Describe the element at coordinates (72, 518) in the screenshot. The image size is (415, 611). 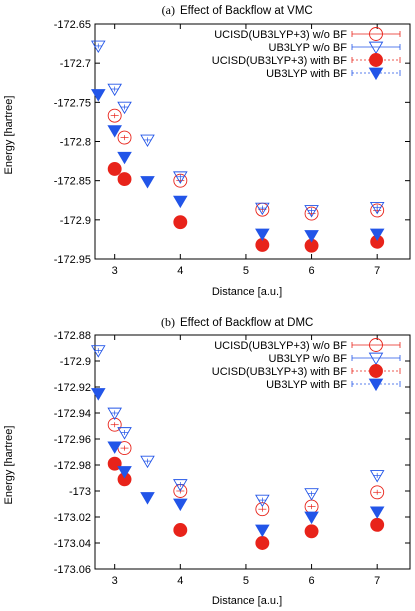
I see `y-tick-label: -173.02` at that location.